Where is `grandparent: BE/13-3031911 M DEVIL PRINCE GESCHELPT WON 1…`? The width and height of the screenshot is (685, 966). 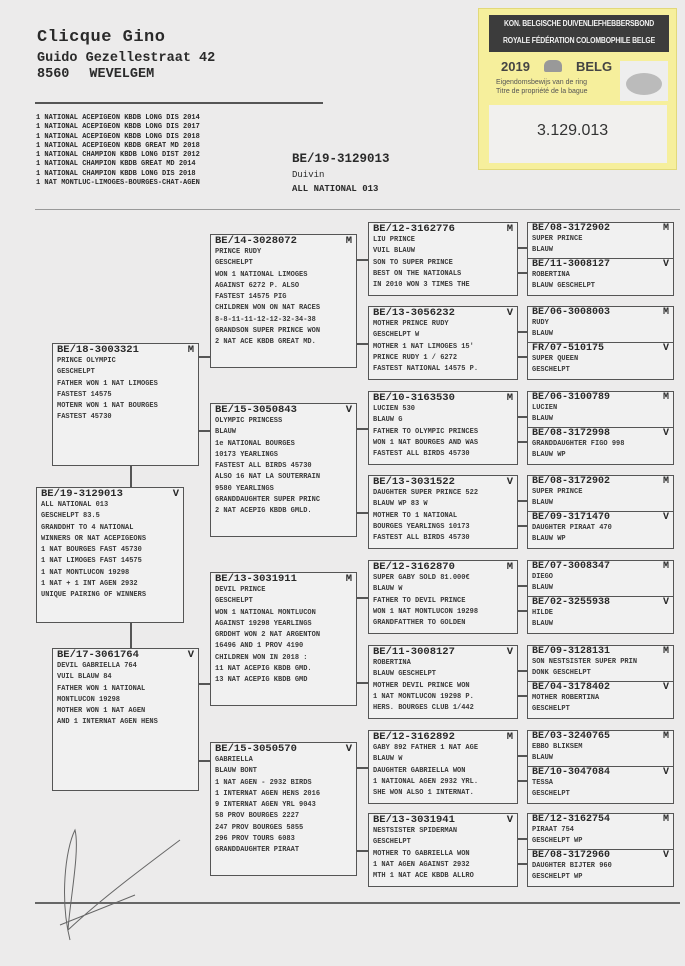 grandparent: BE/13-3031911 M DEVIL PRINCE GESCHELPT WON 1… is located at coordinates (283, 639).